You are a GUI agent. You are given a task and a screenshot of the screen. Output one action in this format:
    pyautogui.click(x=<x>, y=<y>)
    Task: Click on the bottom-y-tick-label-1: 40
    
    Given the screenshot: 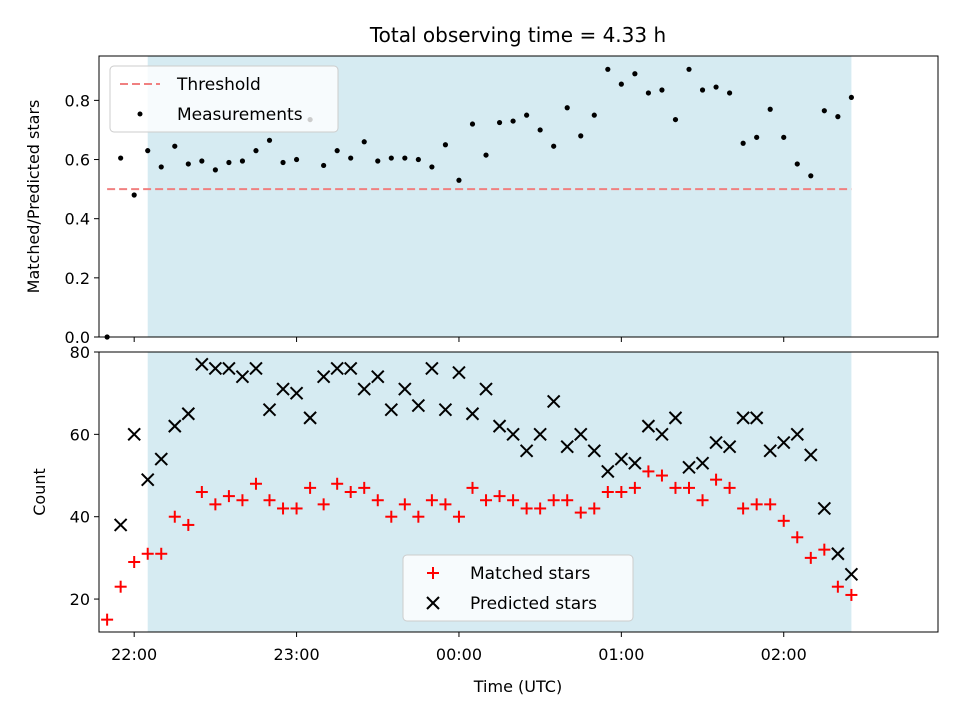 What is the action you would take?
    pyautogui.click(x=80, y=517)
    